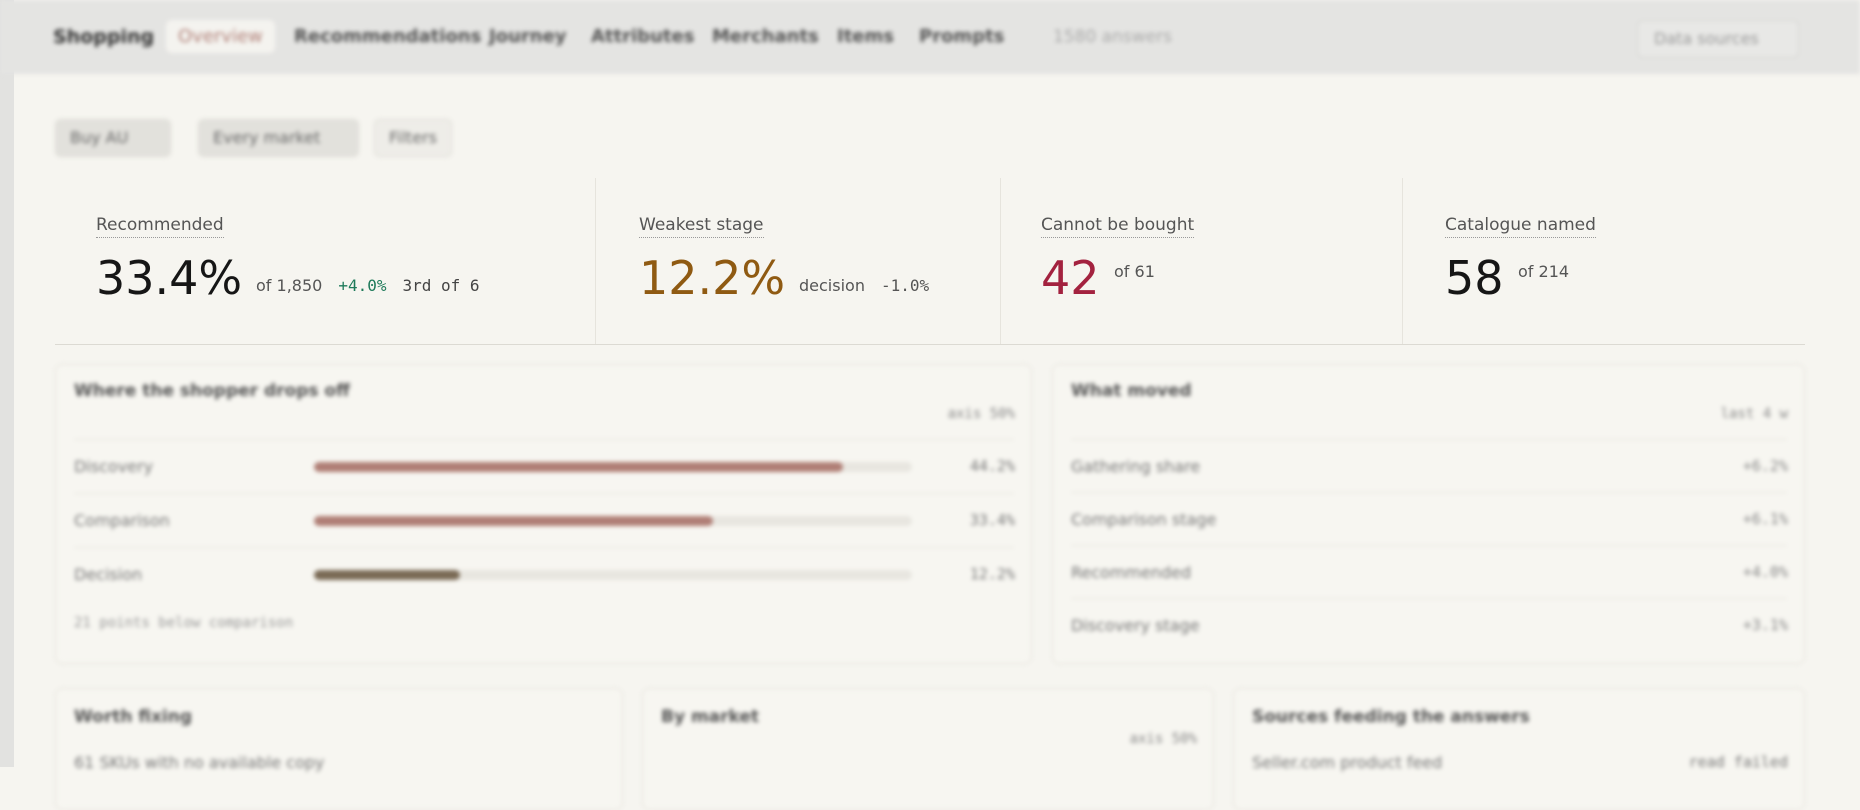 This screenshot has height=810, width=1860. Describe the element at coordinates (413, 138) in the screenshot. I see `filter-chip: Filters` at that location.